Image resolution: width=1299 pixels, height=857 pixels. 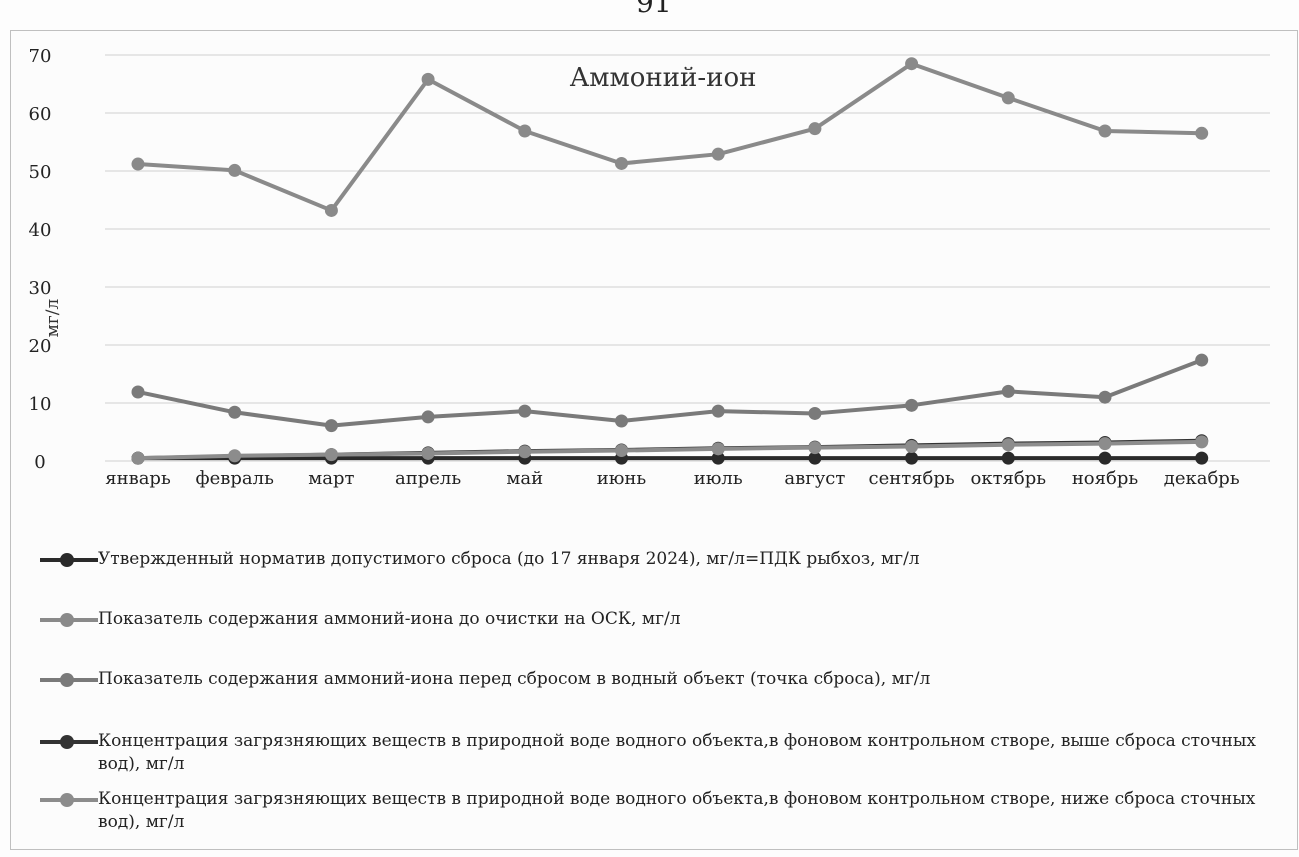 I want to click on y-tick-label: 20, so click(x=40, y=346).